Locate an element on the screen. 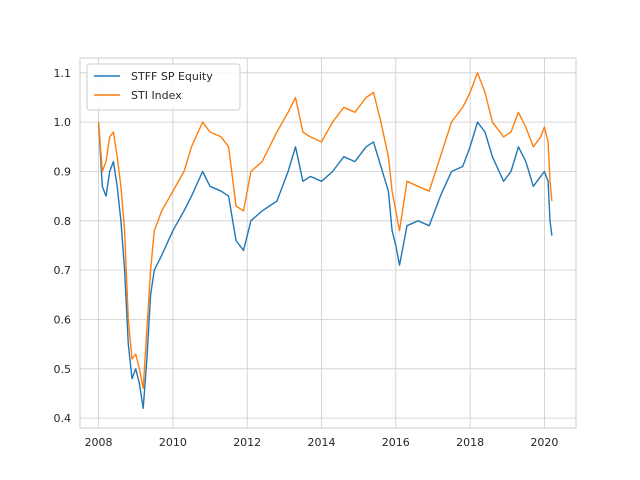 The height and width of the screenshot is (480, 640). x-tick-label: 2008 is located at coordinates (99, 442).